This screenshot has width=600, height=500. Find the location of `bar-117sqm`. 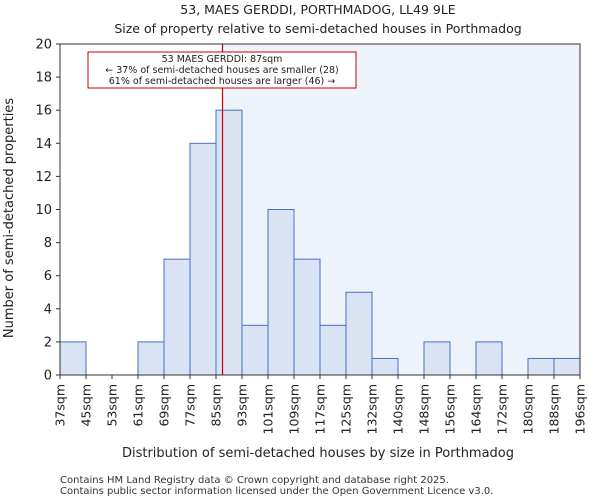

bar-117sqm is located at coordinates (333, 350).